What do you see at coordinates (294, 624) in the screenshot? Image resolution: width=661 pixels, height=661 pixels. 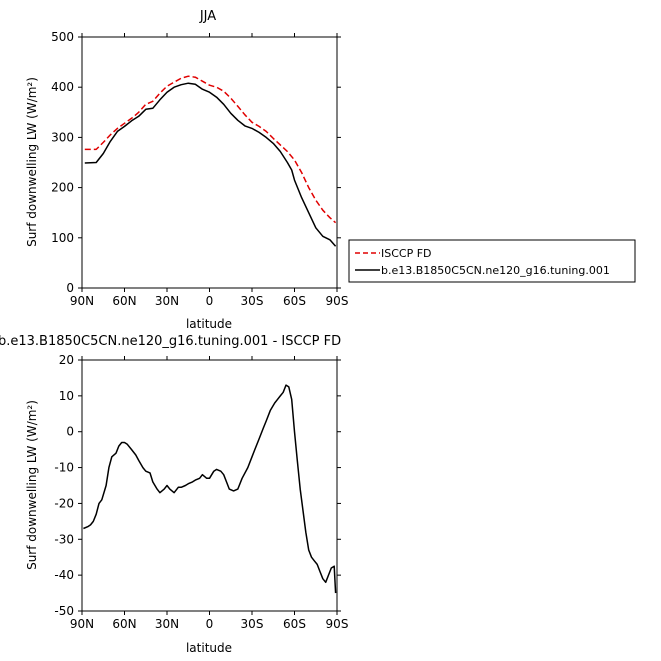 I see `bottom-x-tick-label: 60S` at bounding box center [294, 624].